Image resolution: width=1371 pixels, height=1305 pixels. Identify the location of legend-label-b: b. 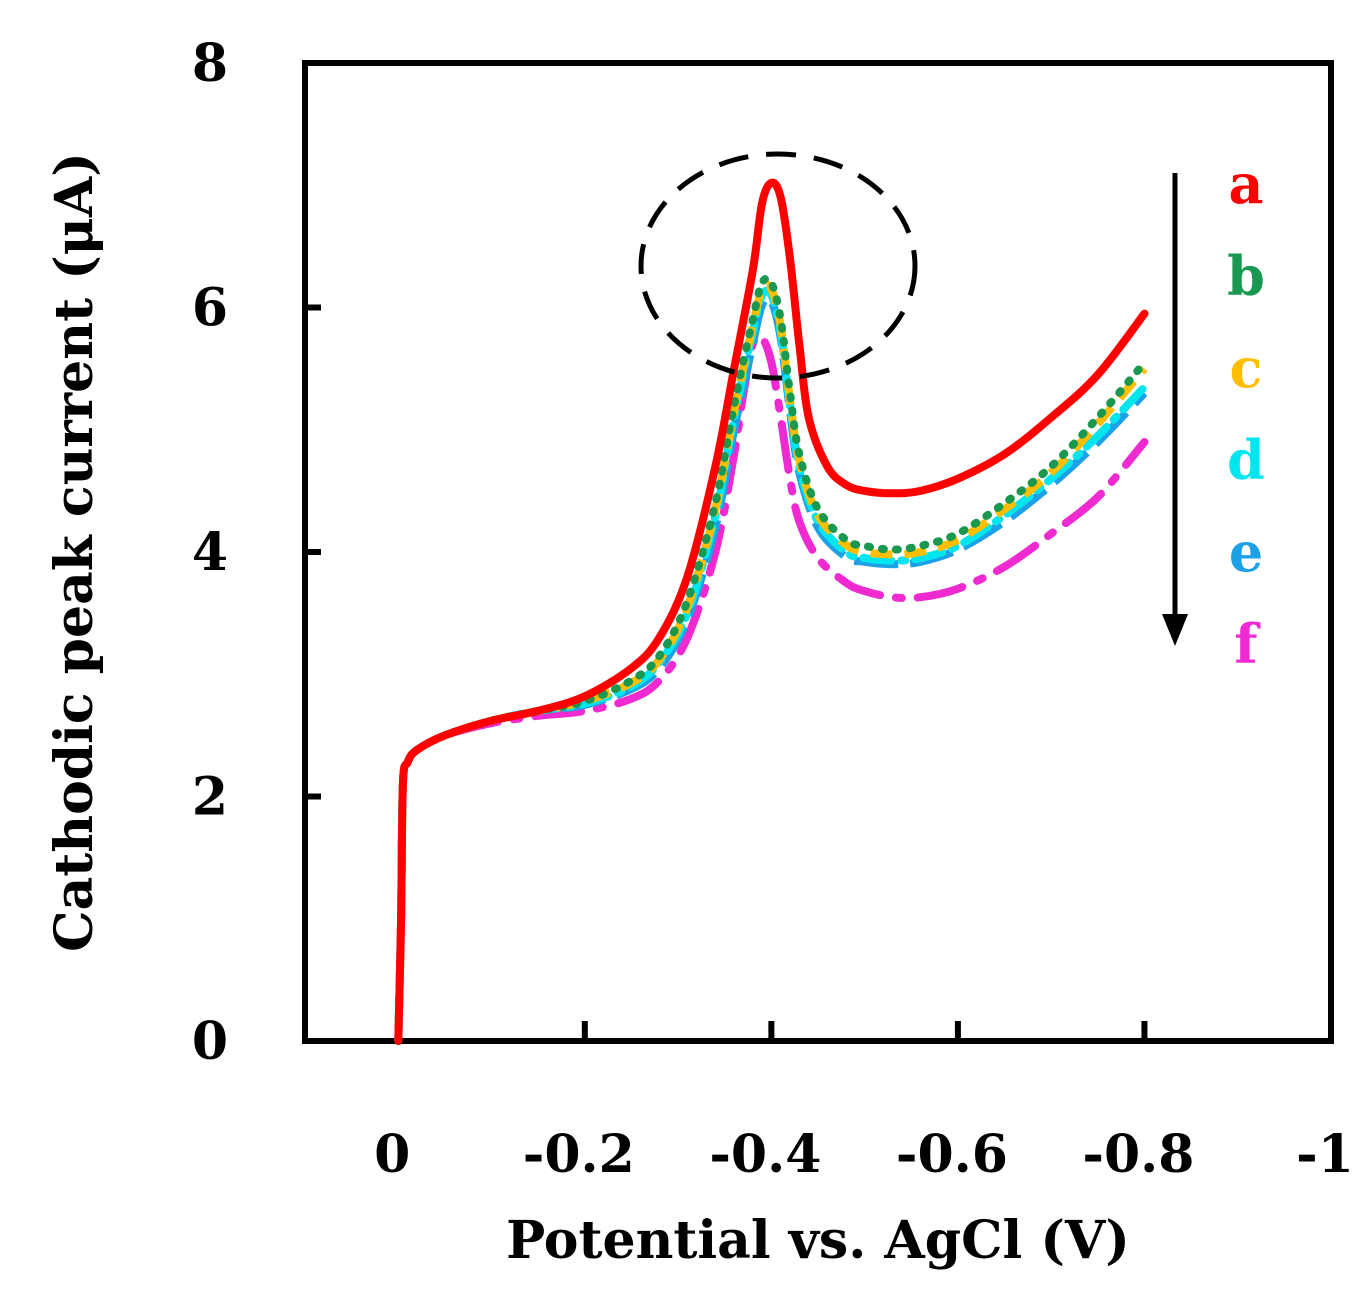
(1246, 276).